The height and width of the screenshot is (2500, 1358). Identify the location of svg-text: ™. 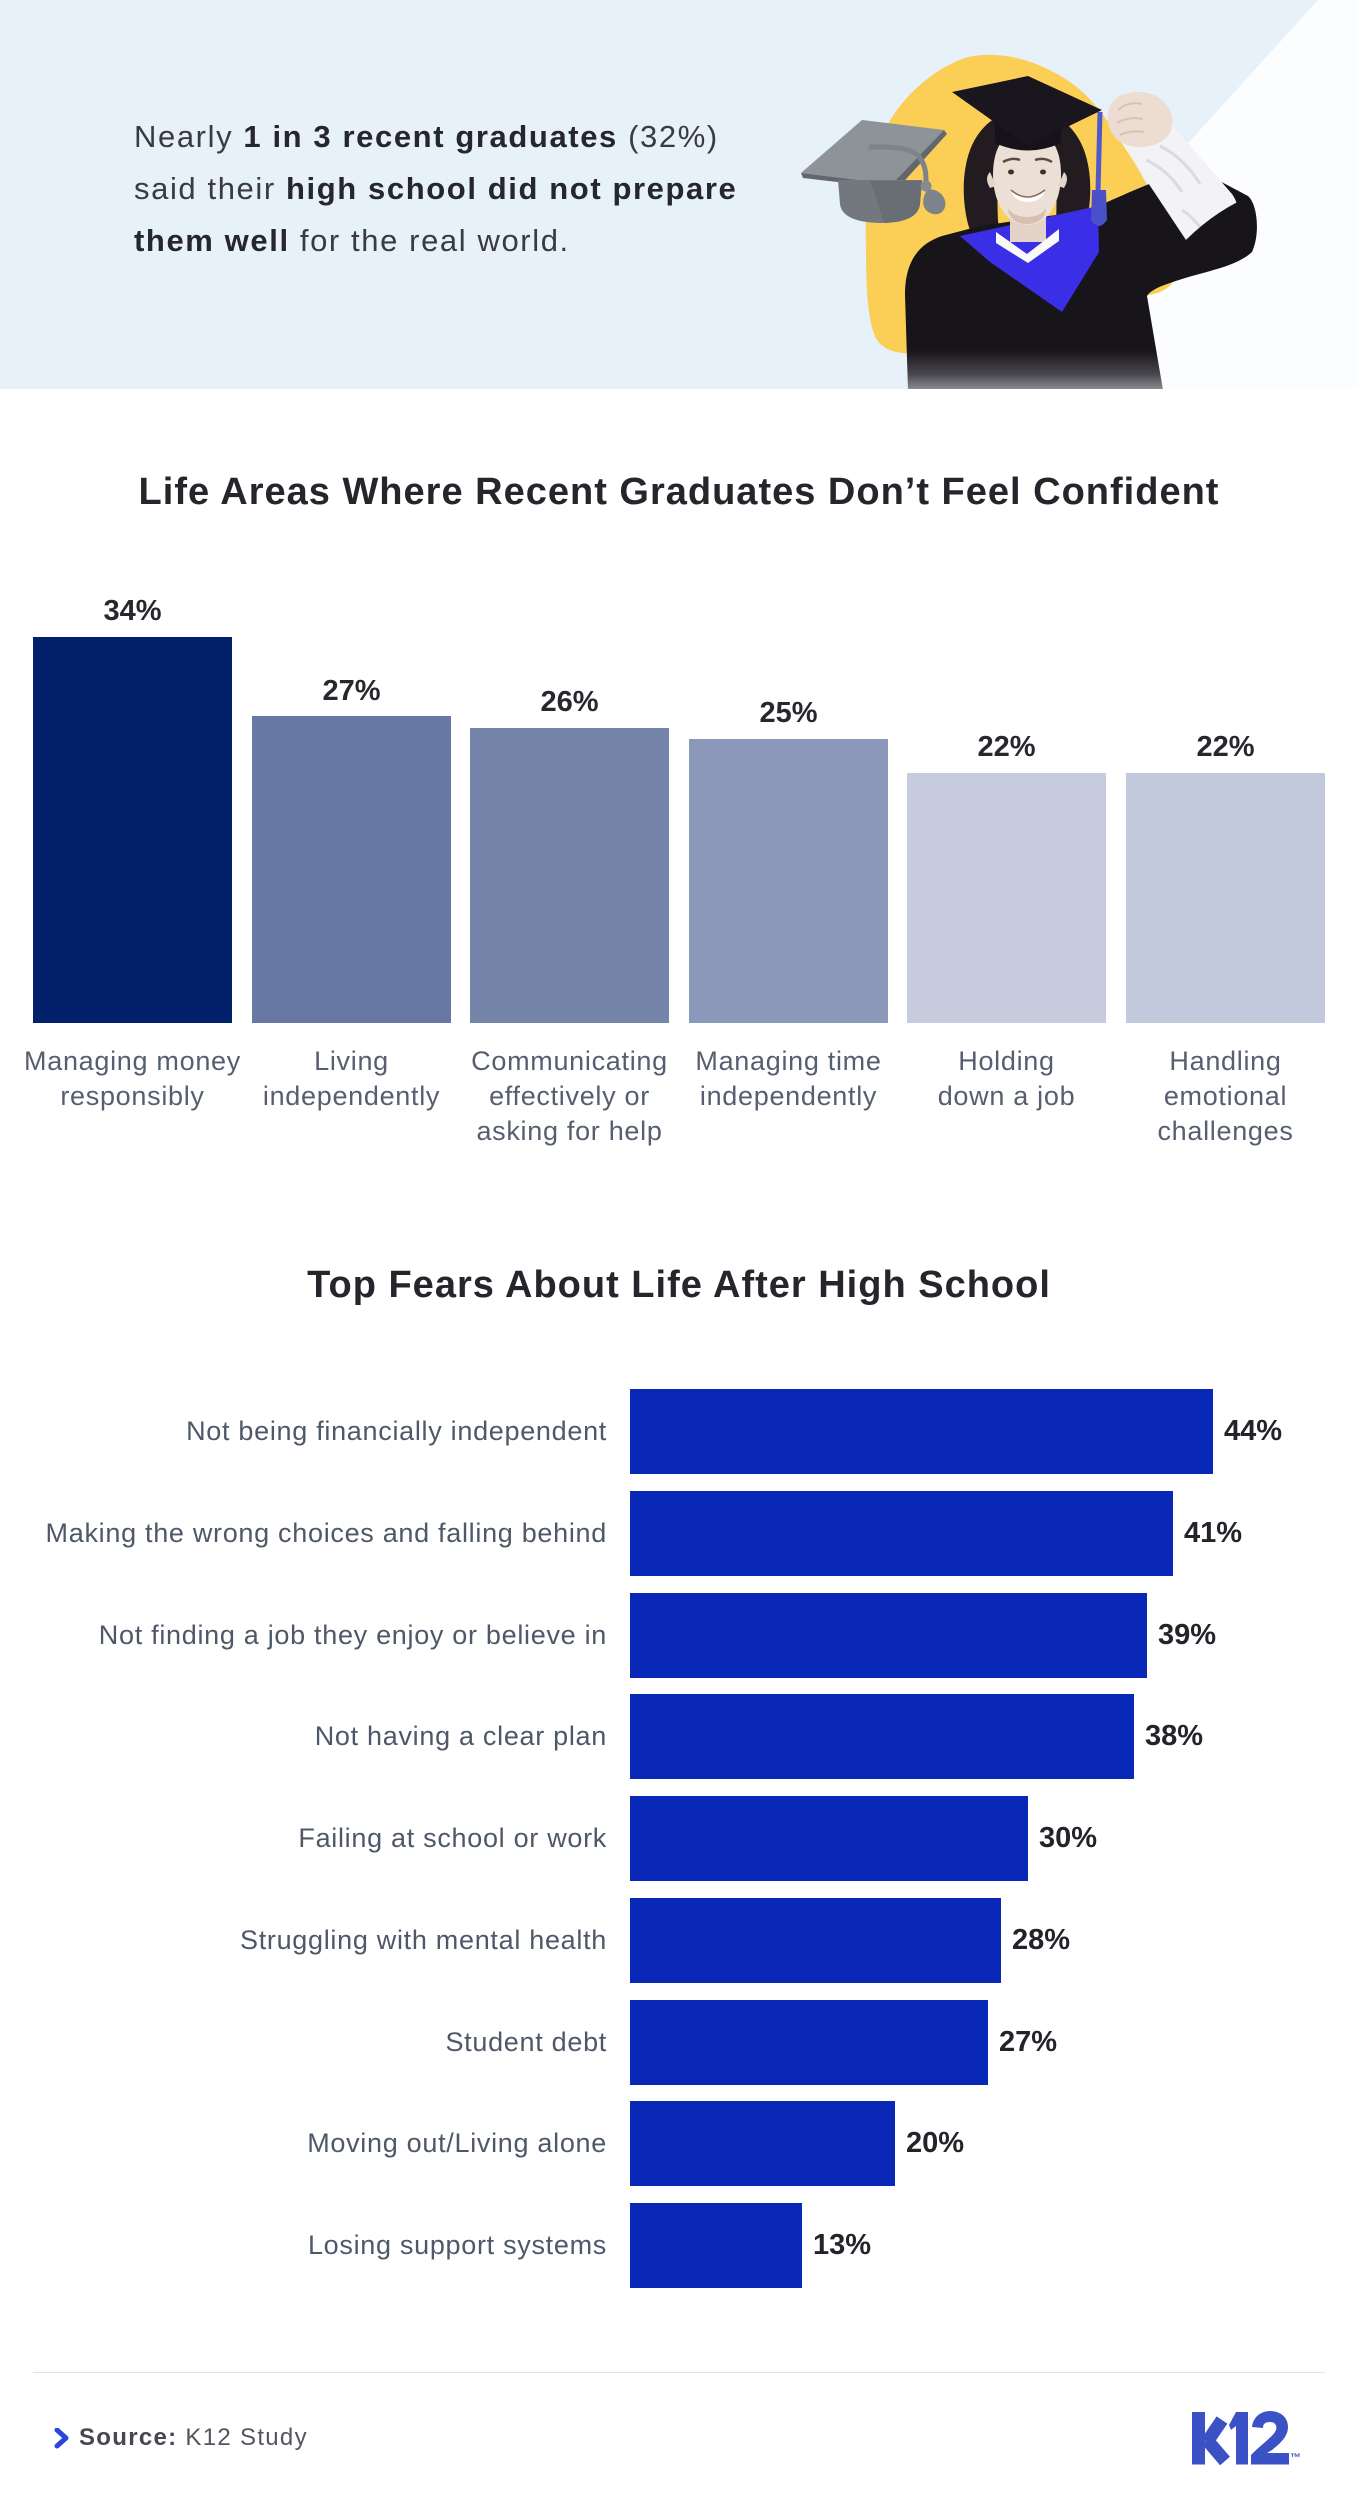
(1295, 2458).